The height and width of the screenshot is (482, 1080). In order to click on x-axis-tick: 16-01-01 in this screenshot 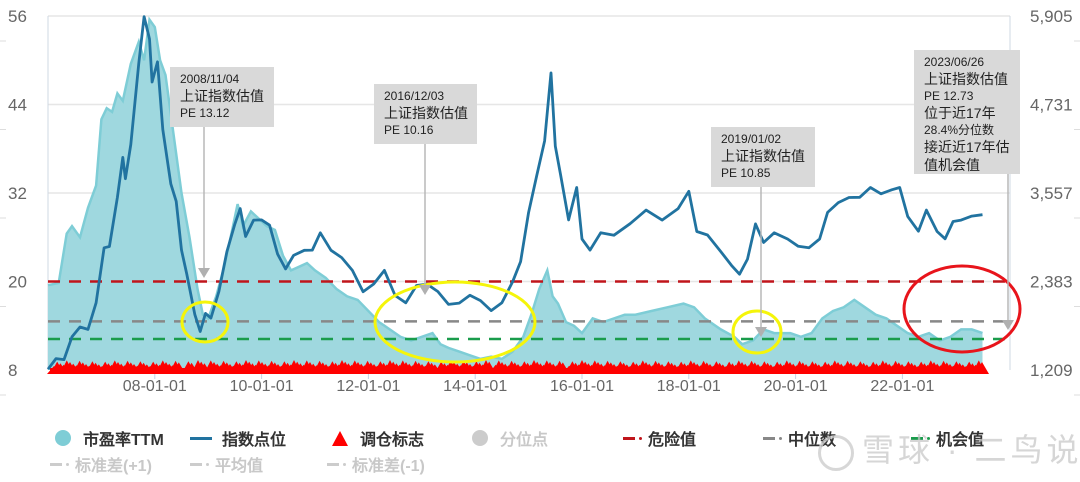, I will do `click(582, 386)`.